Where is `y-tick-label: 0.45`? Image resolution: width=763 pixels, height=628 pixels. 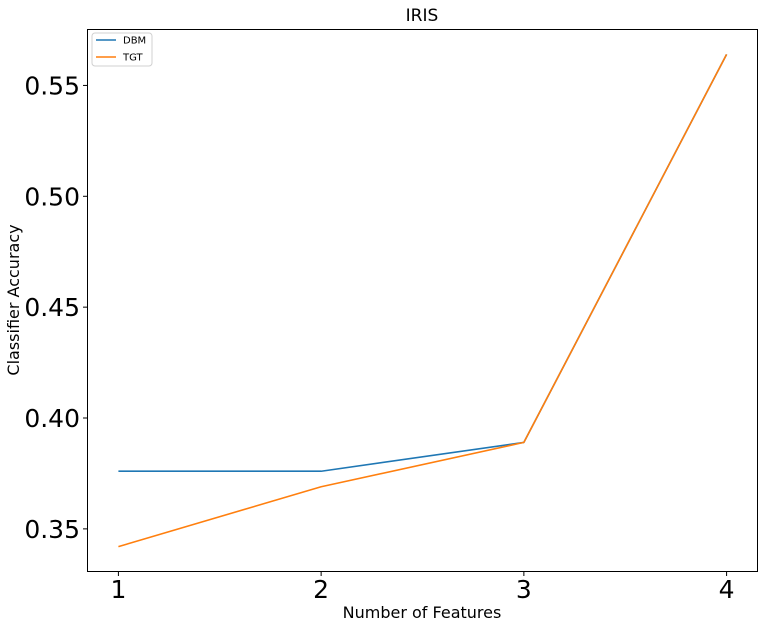
y-tick-label: 0.45 is located at coordinates (52, 307).